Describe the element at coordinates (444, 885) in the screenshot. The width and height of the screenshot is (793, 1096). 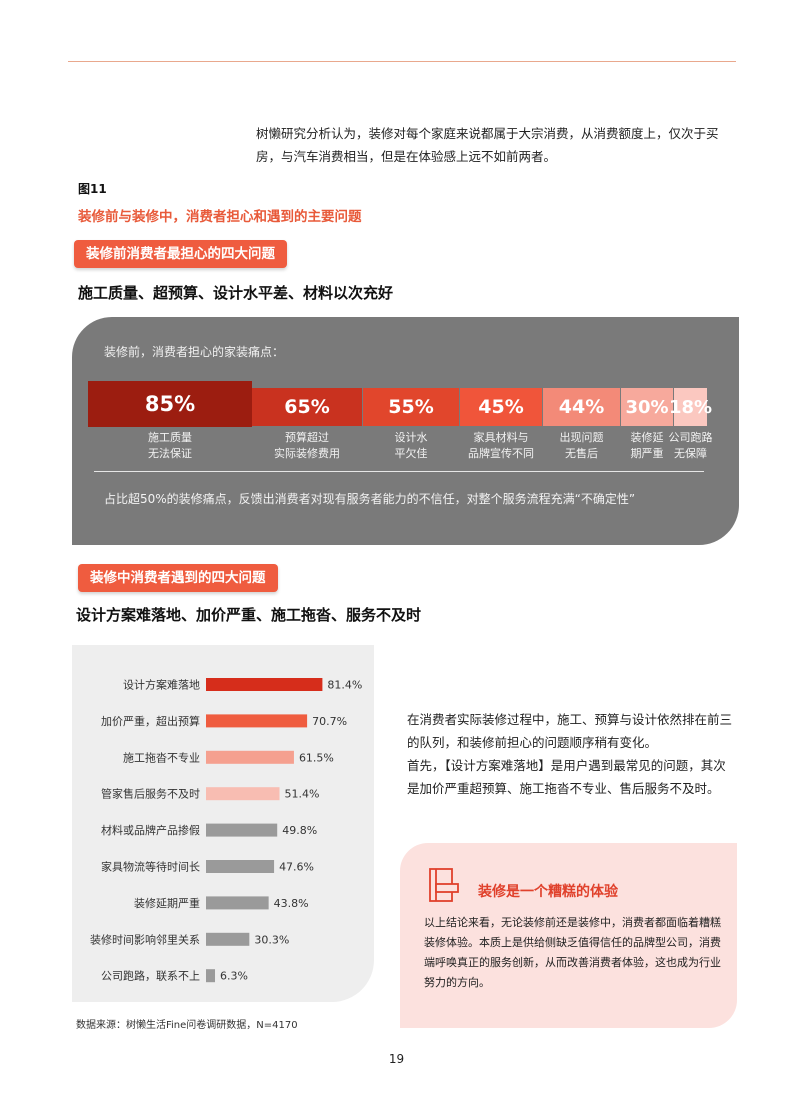
I see `document-icon` at that location.